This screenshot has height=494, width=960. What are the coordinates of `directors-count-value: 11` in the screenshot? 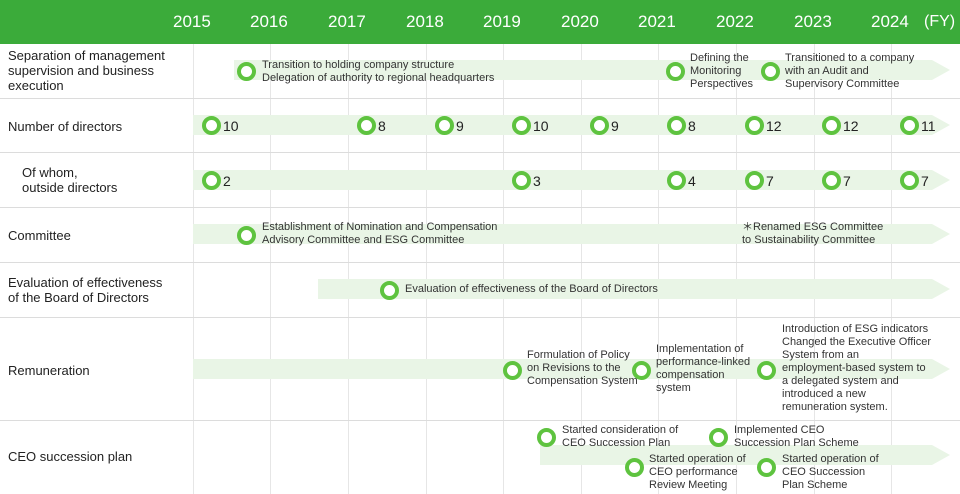 It's located at (928, 126).